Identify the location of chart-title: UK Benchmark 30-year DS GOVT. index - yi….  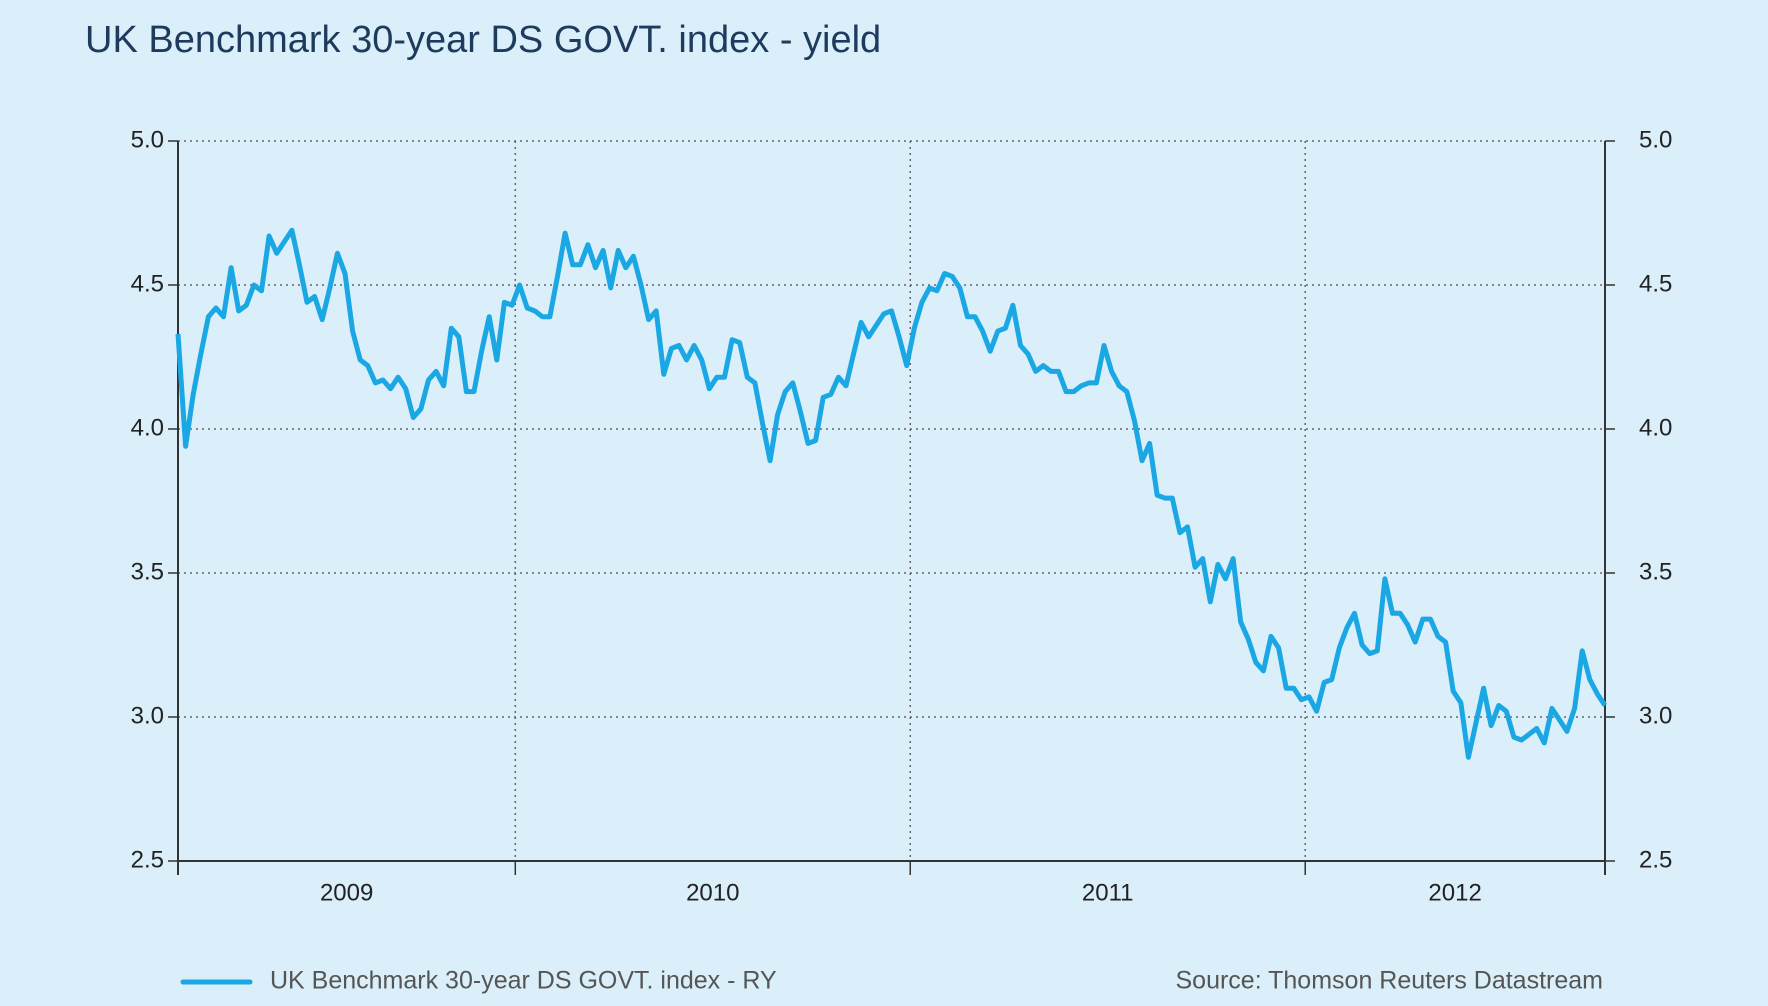
(483, 40).